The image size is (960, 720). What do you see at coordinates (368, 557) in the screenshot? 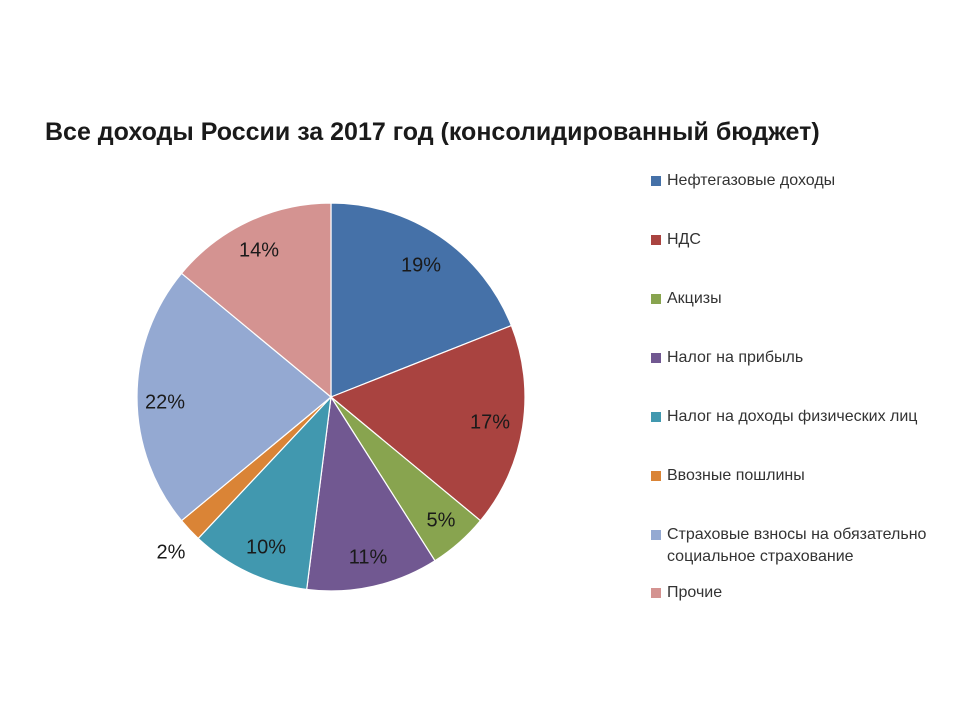
I see `slice-data-label: 11%` at bounding box center [368, 557].